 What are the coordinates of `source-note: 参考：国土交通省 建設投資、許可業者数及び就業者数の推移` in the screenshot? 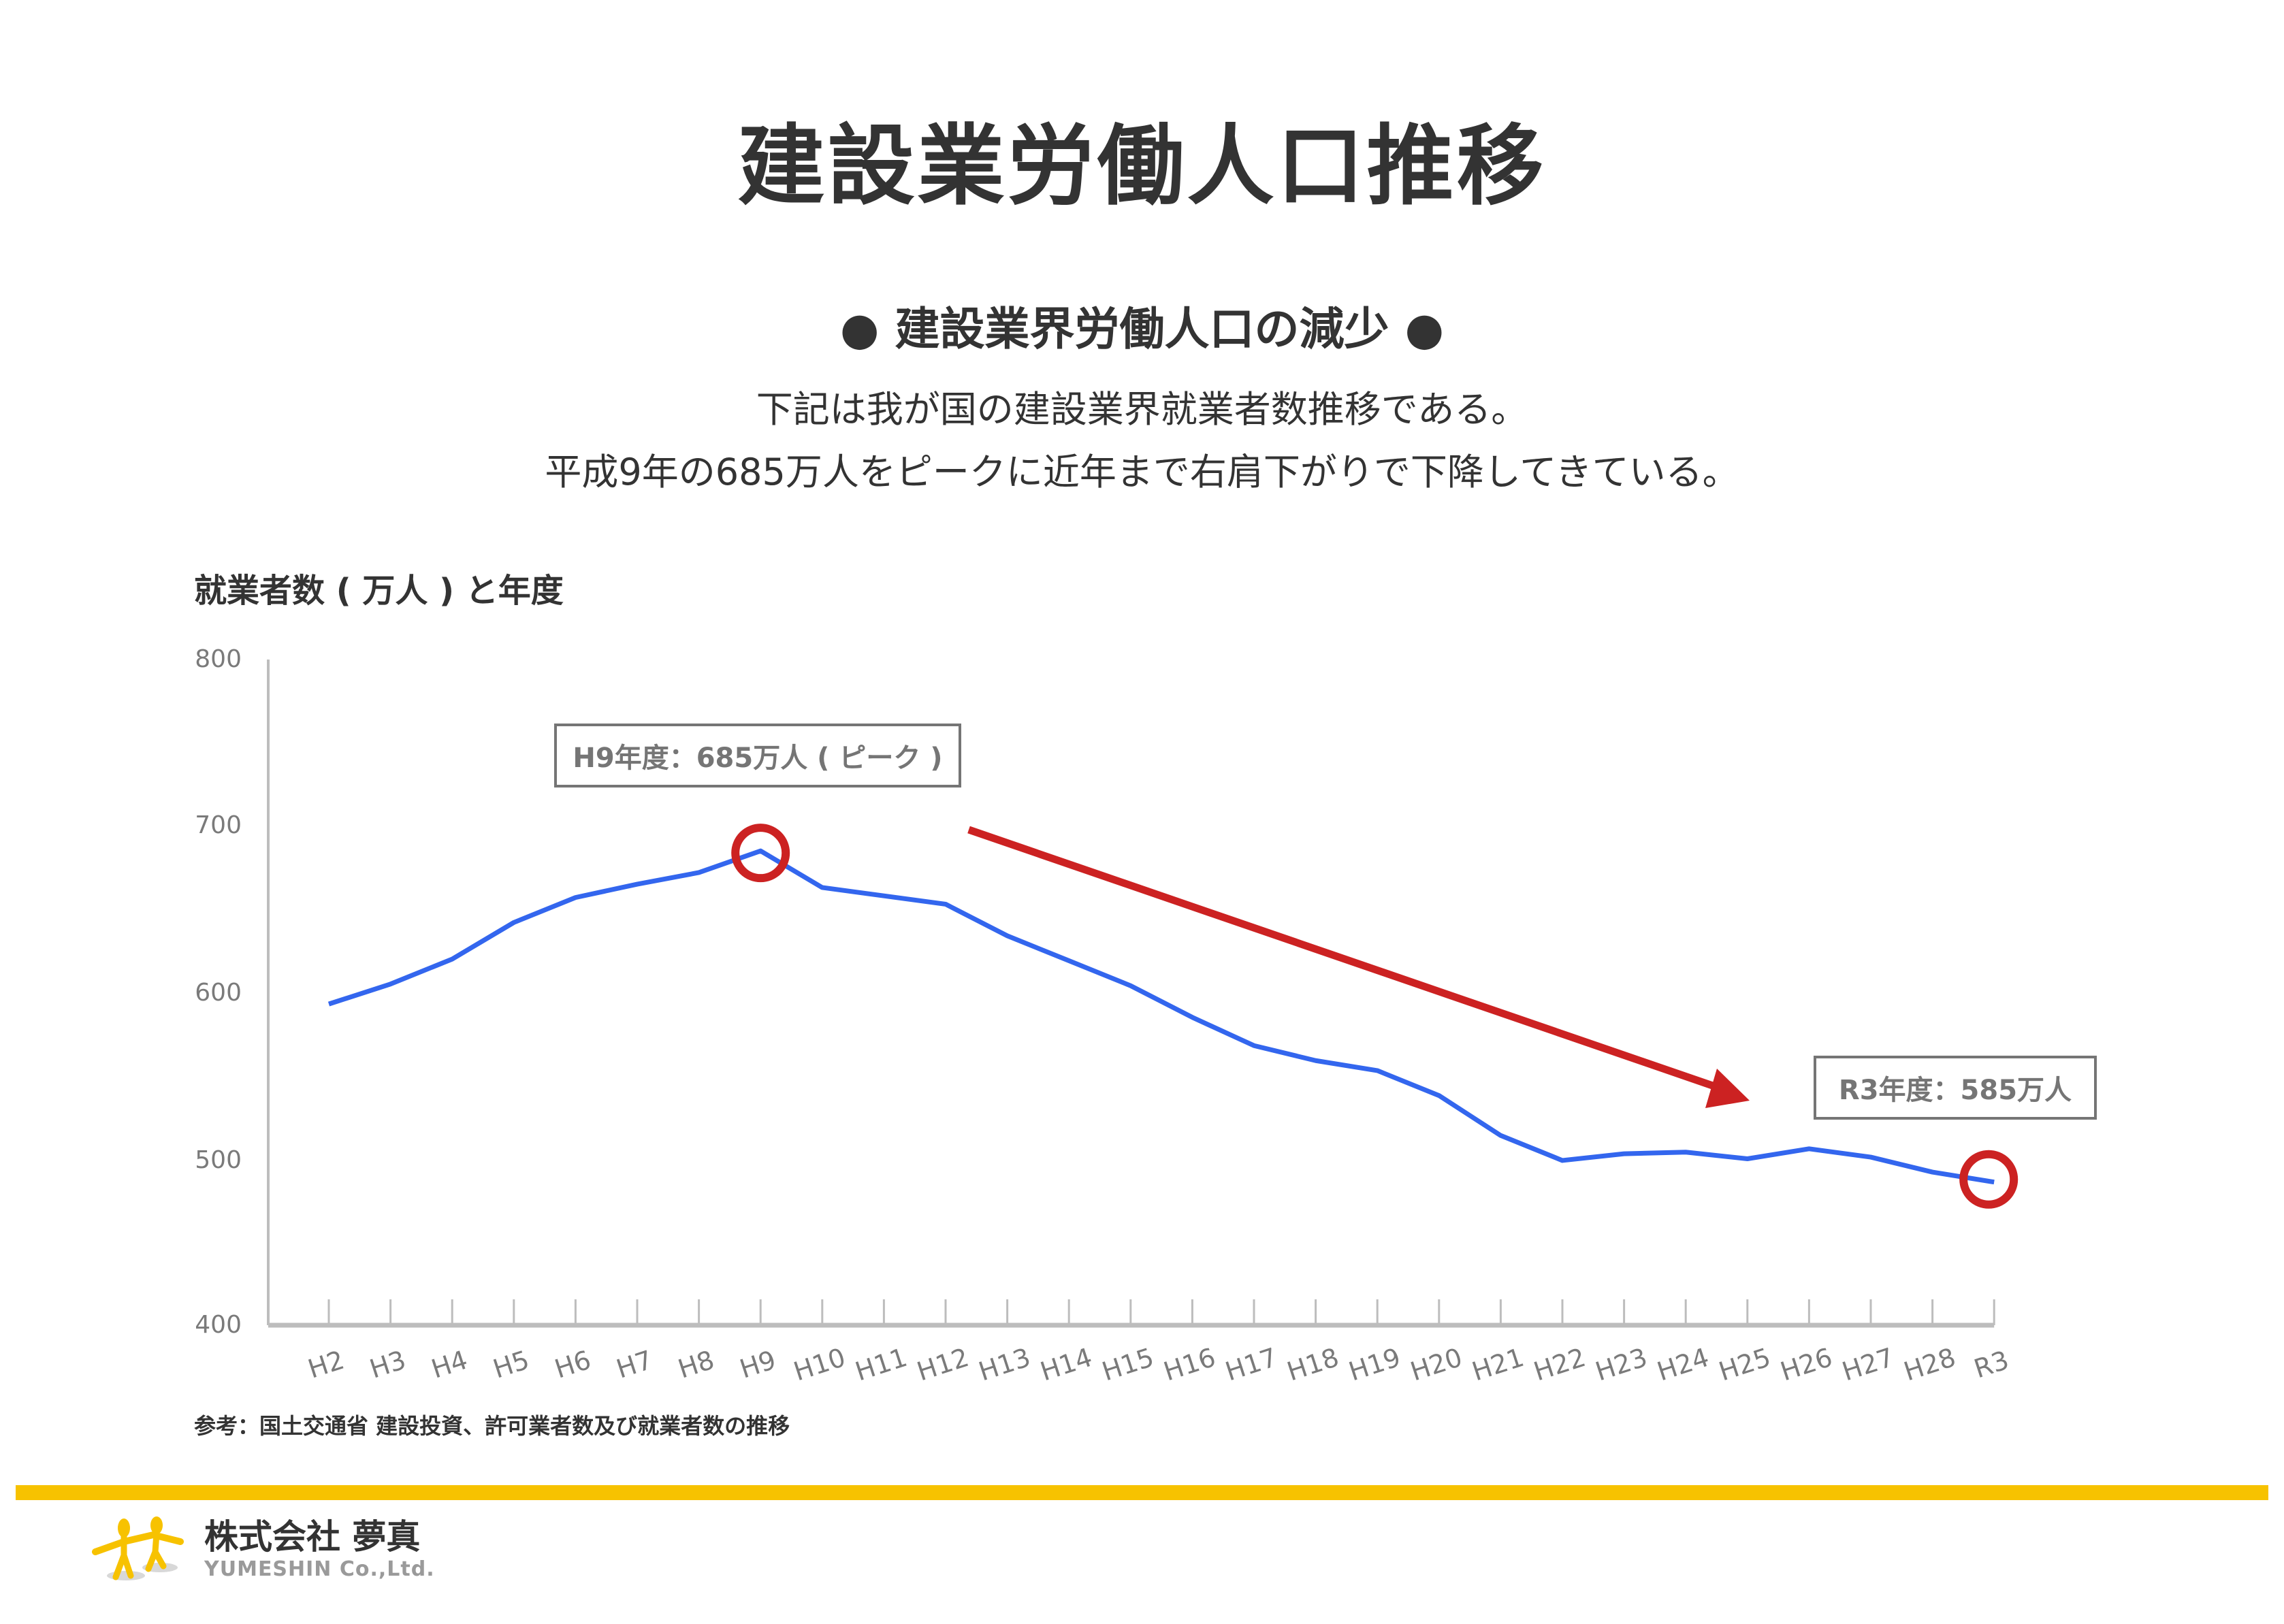 It's located at (492, 1426).